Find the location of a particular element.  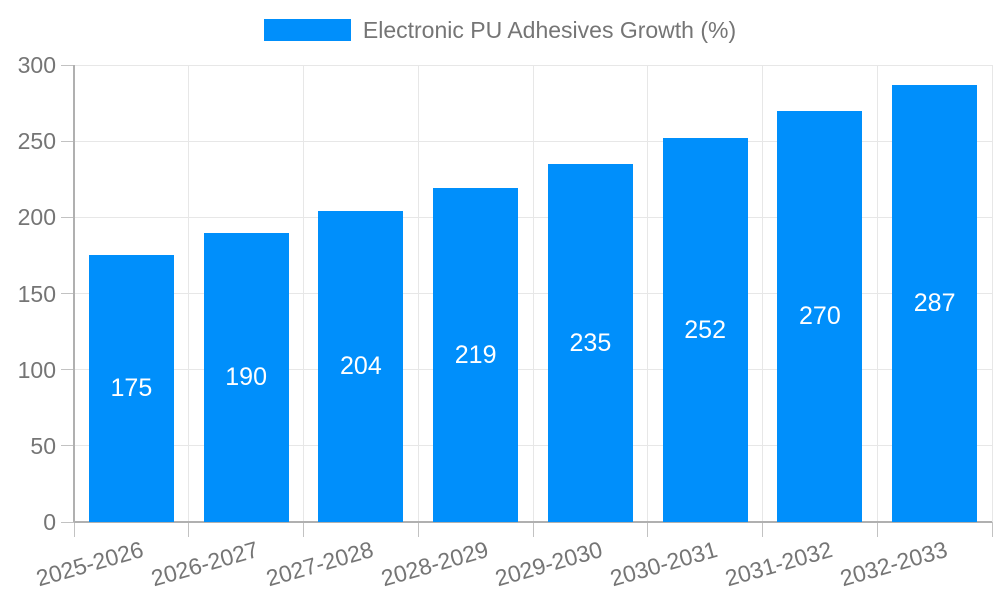

bar: 252 is located at coordinates (705, 330).